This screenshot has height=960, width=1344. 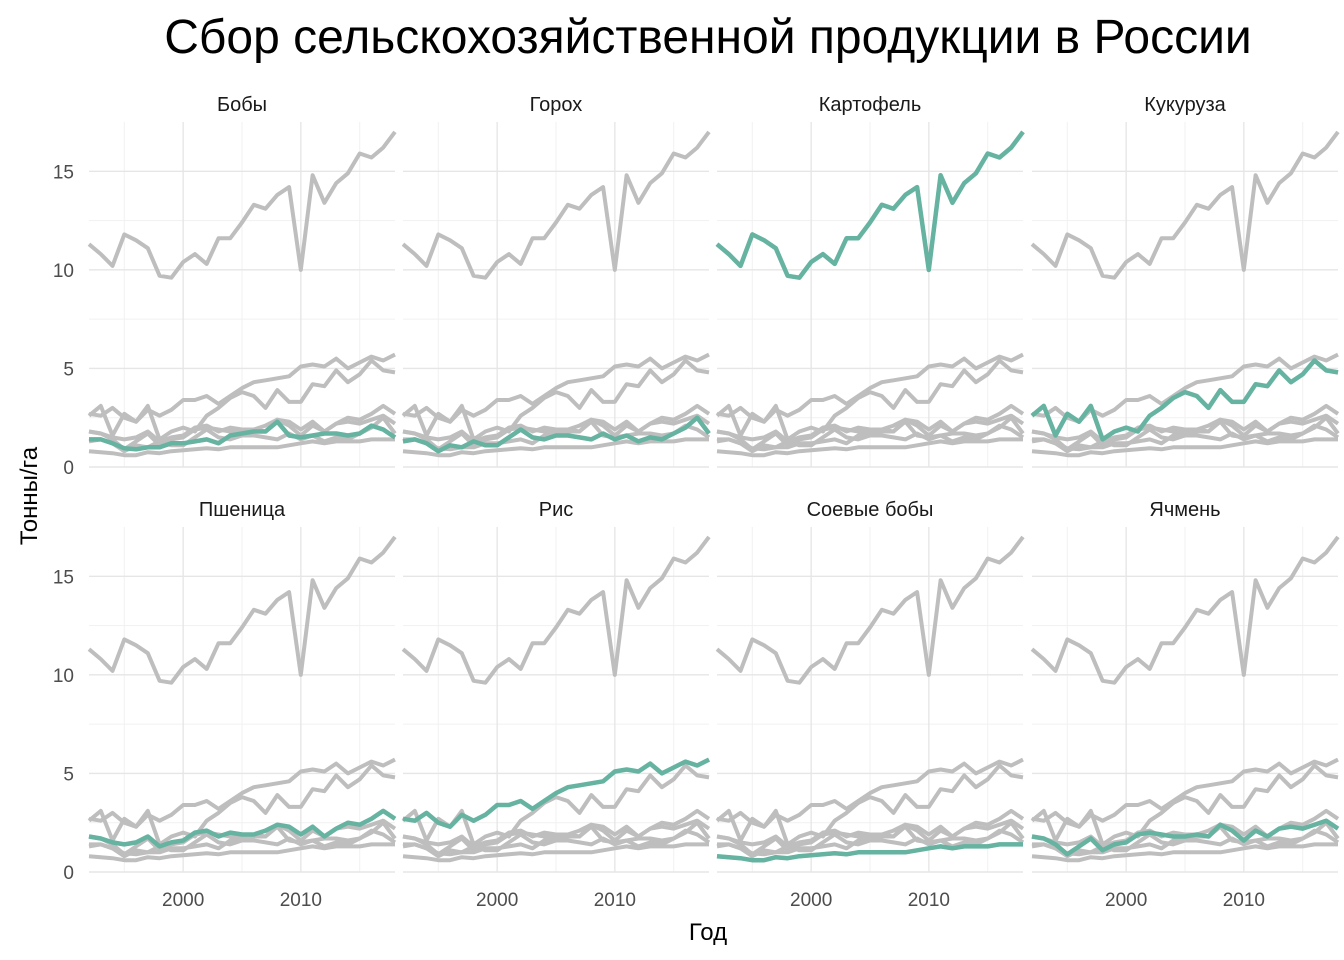 I want to click on series-line-highlight-соевые-бобы, so click(x=869, y=852).